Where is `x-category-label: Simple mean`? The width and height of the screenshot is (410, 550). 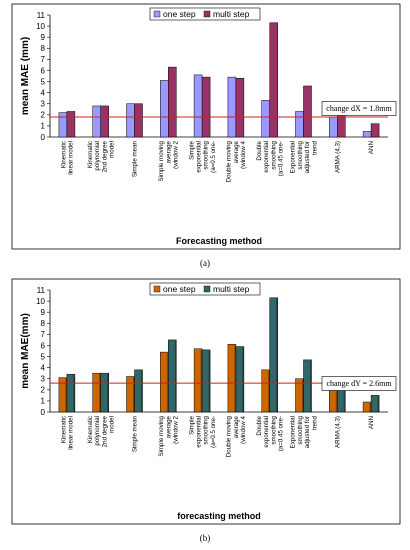 x-category-label: Simple mean is located at coordinates (135, 158).